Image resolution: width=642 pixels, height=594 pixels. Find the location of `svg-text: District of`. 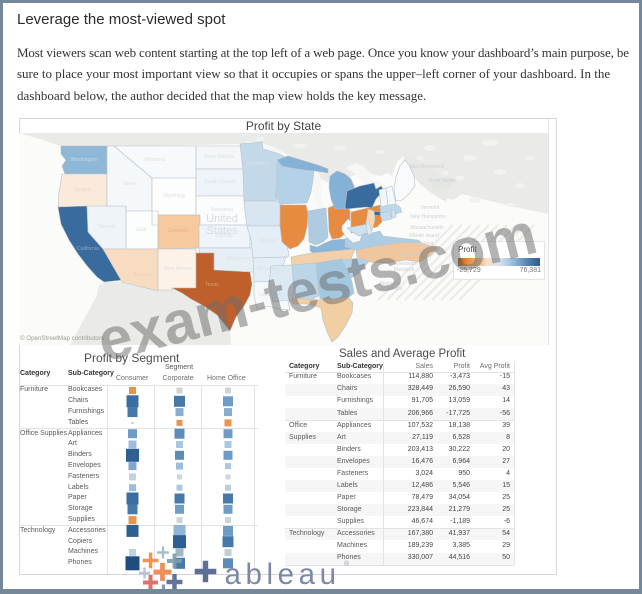

svg-text: District of is located at coordinates (390, 284).